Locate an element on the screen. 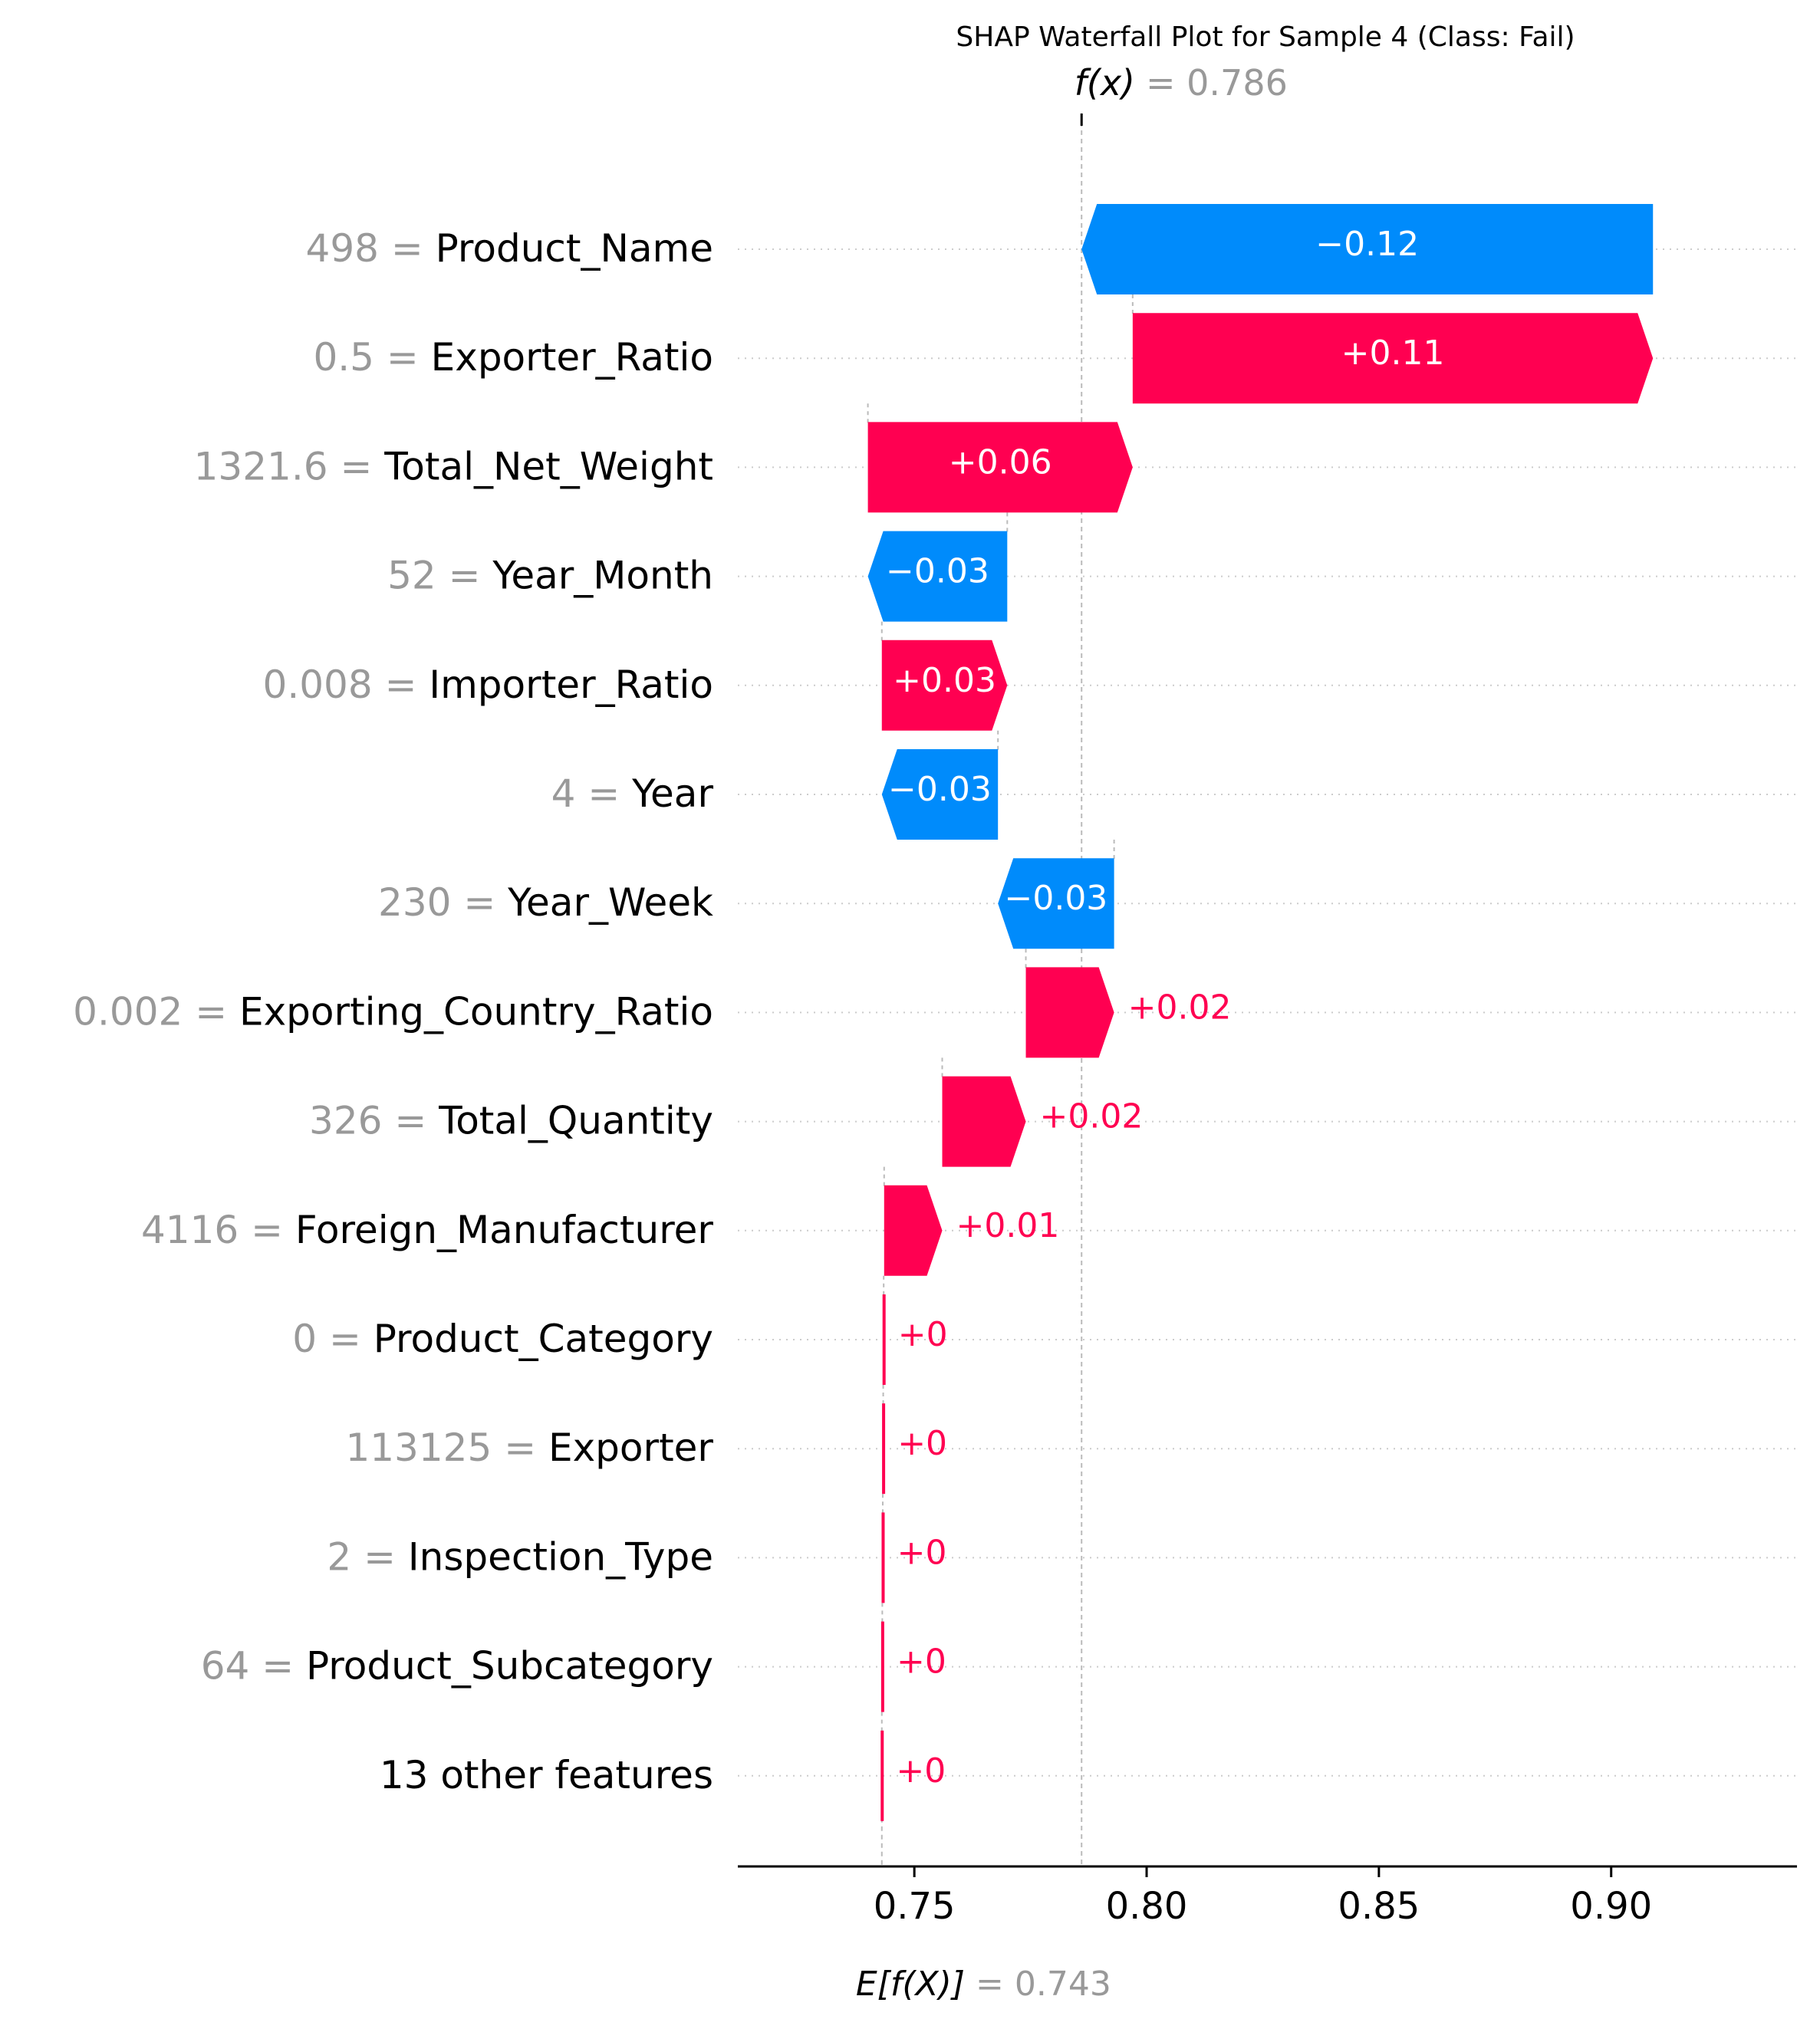  feature-label: 230 = Year_Week is located at coordinates (545, 903).